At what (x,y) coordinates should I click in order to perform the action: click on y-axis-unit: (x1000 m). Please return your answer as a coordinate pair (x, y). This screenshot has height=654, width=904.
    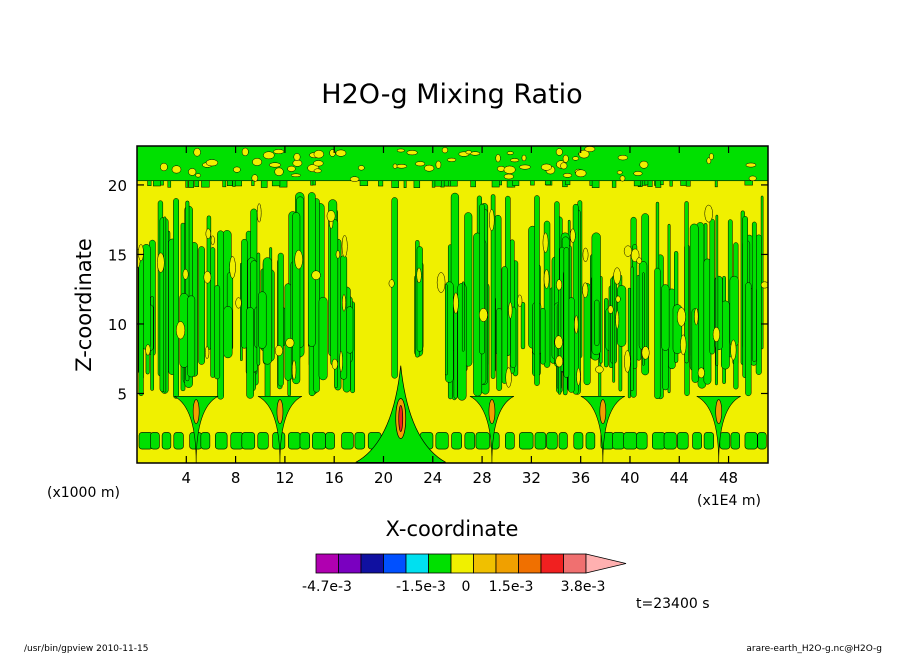
    Looking at the image, I should click on (83, 493).